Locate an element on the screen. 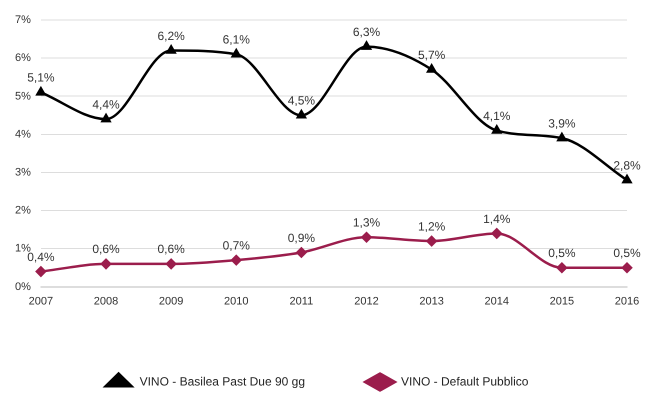  data-label: 5,1% is located at coordinates (41, 77).